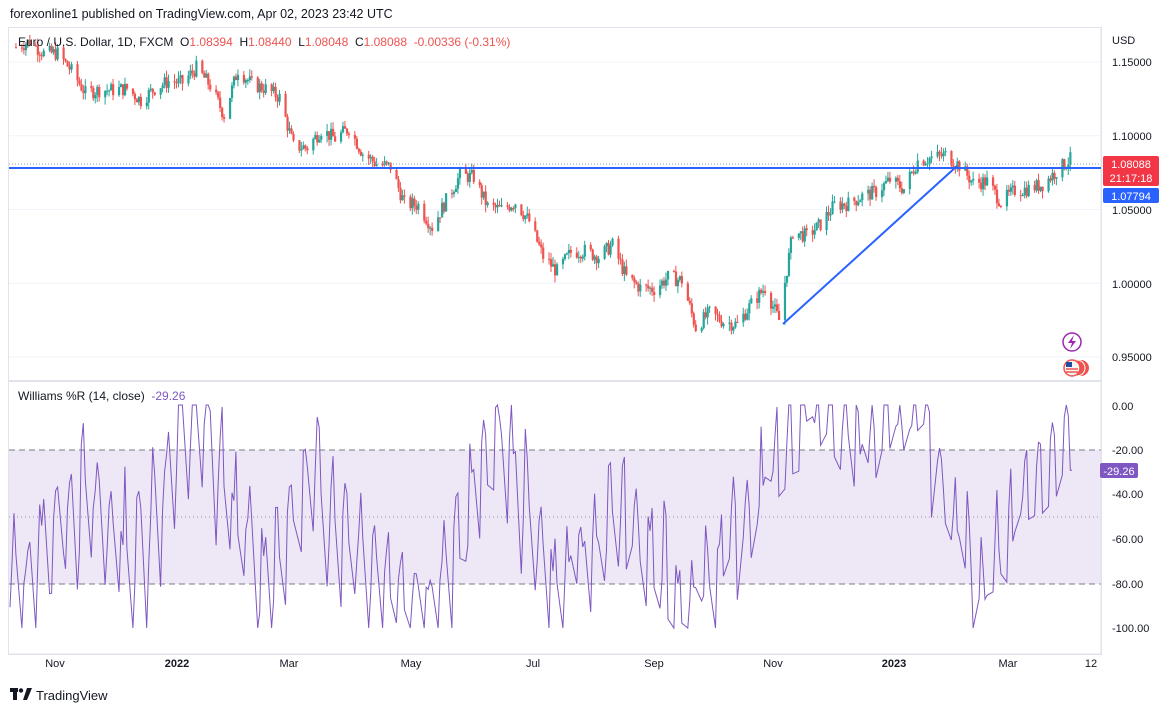 Image resolution: width=1176 pixels, height=713 pixels. I want to click on price-tick: 1.15000, so click(1132, 63).